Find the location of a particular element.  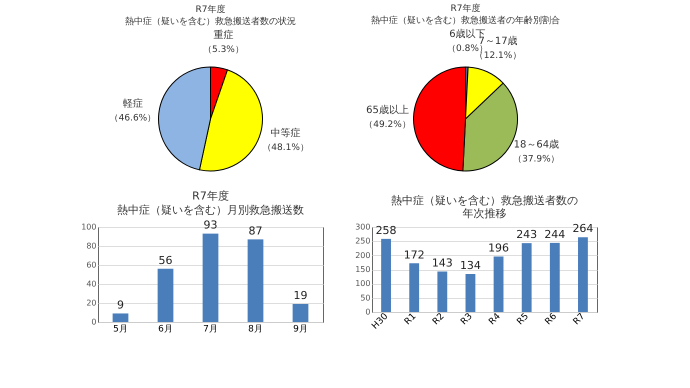

slice-label: 65歳以上 is located at coordinates (387, 110).